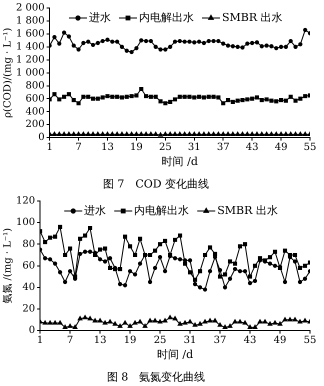 Image resolution: width=324 pixels, height=386 pixels. Describe the element at coordinates (30, 72) in the screenshot. I see `y-tick-label: 1 000` at that location.